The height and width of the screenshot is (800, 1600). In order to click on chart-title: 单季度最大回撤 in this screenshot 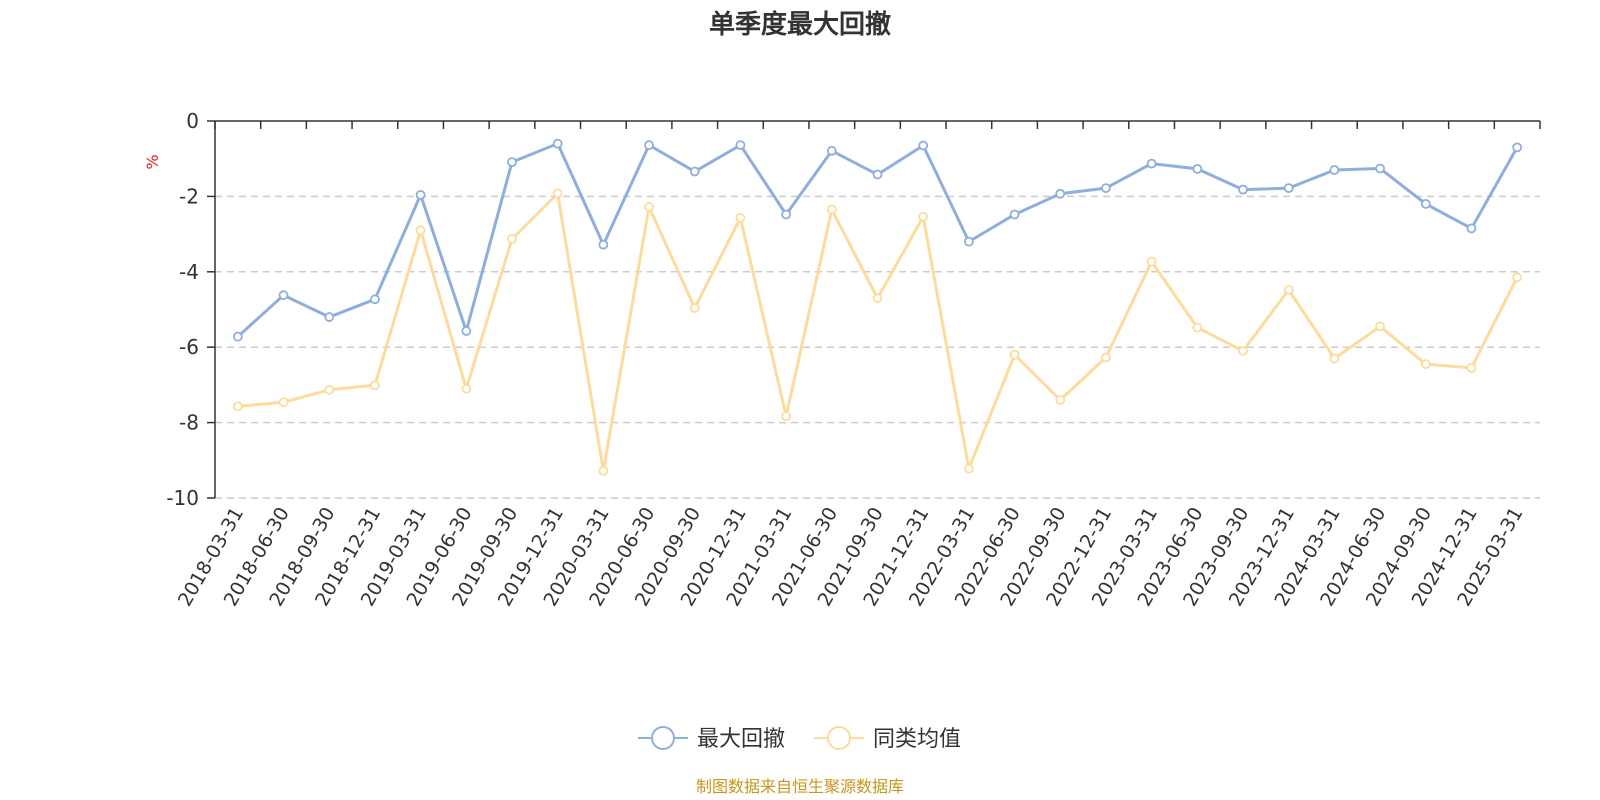, I will do `click(800, 24)`.